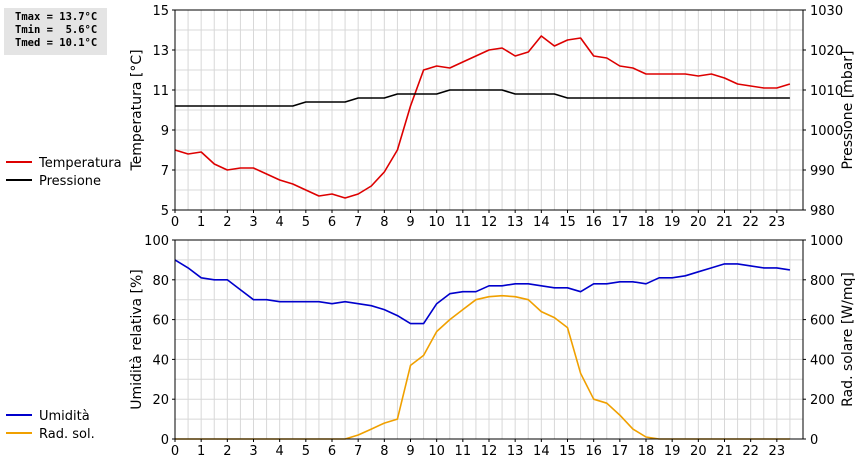 The image size is (860, 460). What do you see at coordinates (165, 171) in the screenshot?
I see `y-left-tick-label: 7` at bounding box center [165, 171].